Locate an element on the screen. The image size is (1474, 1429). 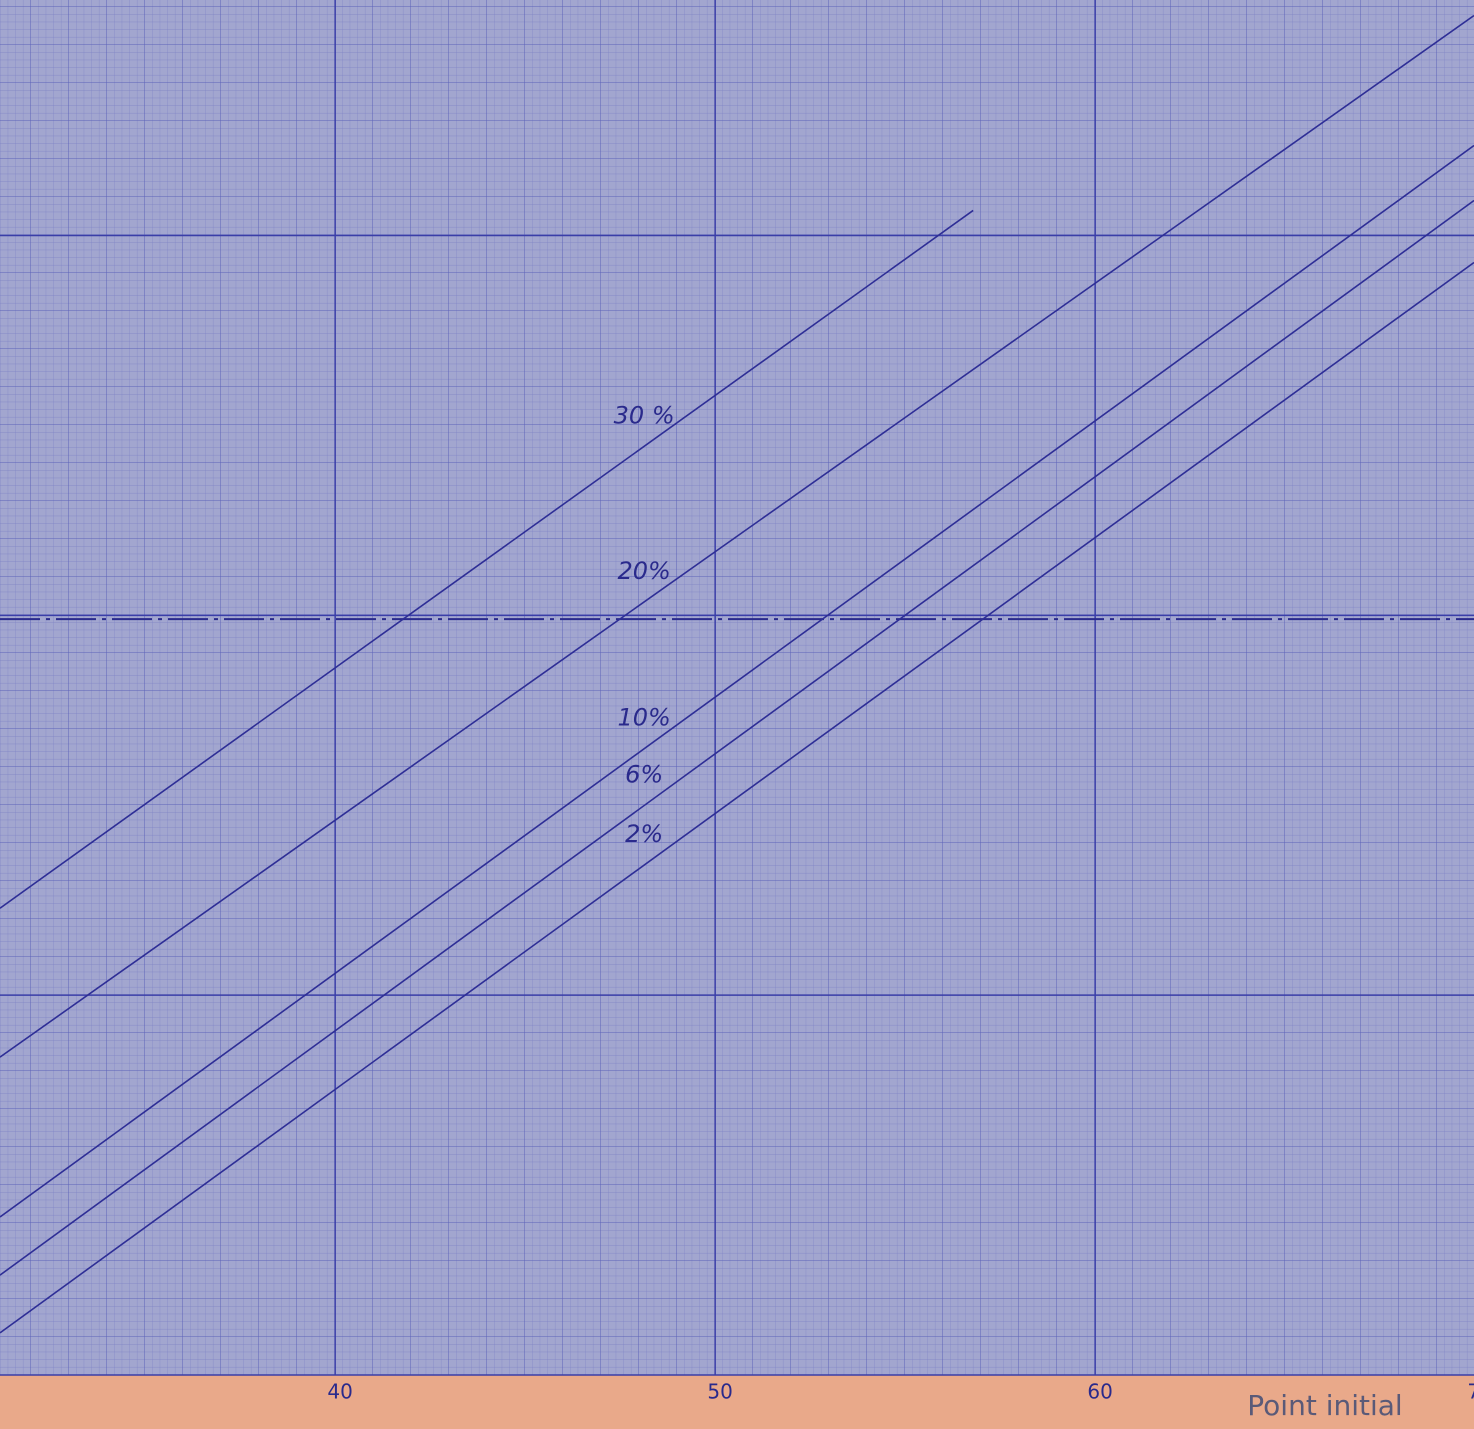
x-tick-label: 50 is located at coordinates (719, 1392).